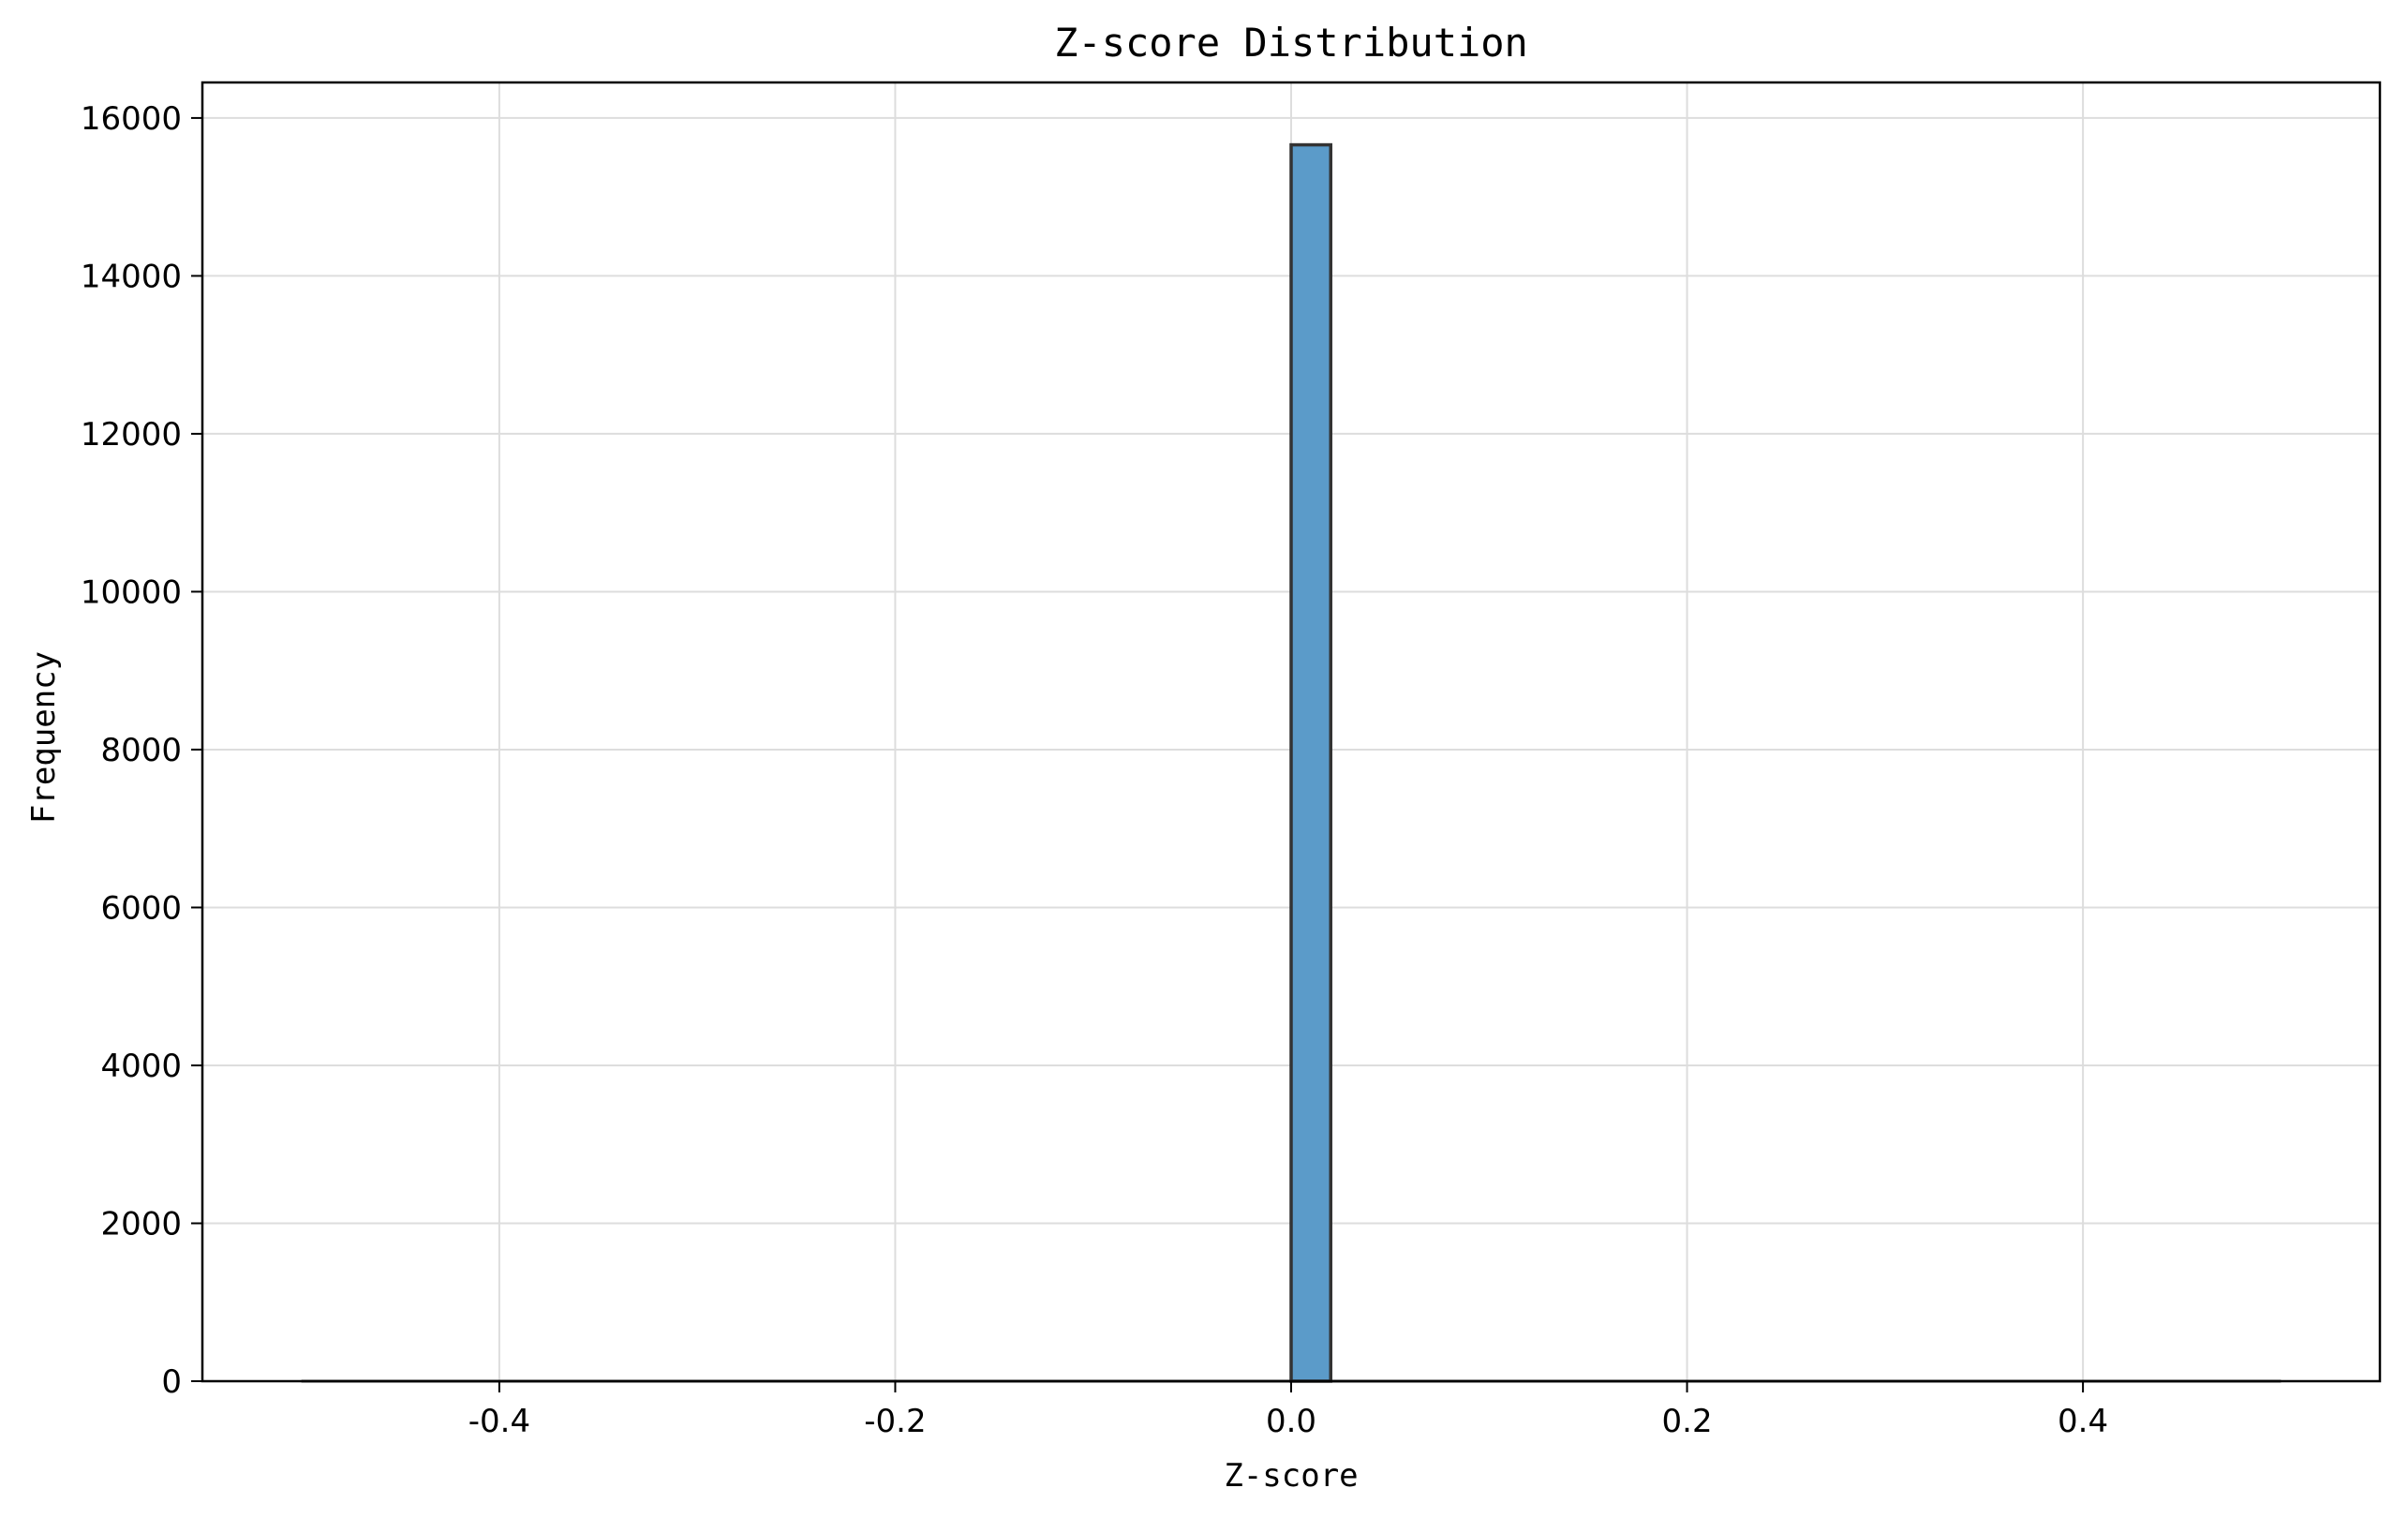  I want to click on y-tick-label-2: 4000, so click(141, 1066).